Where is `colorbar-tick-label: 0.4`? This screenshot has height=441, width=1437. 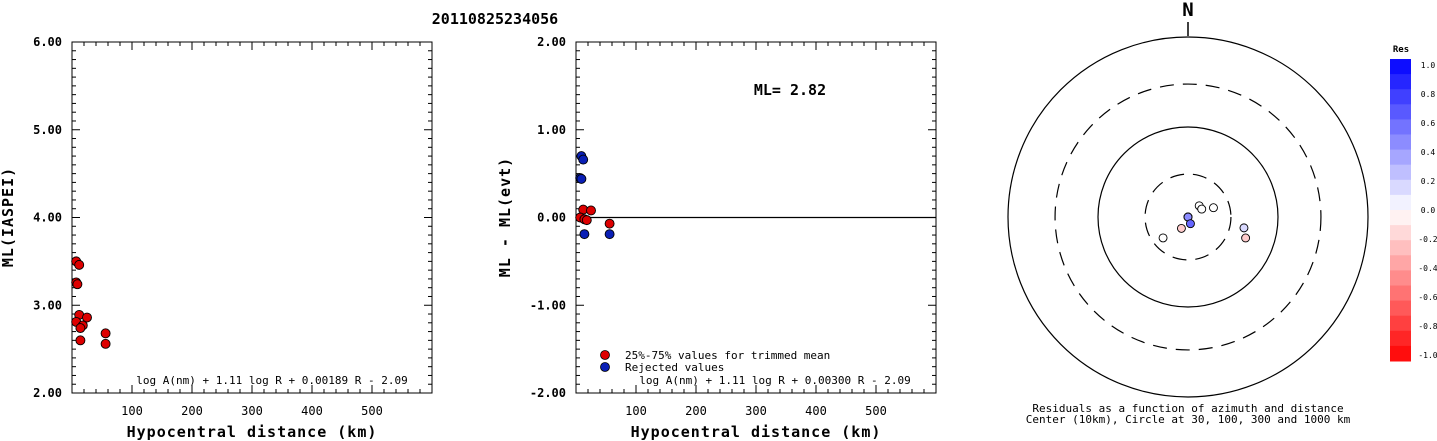 colorbar-tick-label: 0.4 is located at coordinates (1428, 152).